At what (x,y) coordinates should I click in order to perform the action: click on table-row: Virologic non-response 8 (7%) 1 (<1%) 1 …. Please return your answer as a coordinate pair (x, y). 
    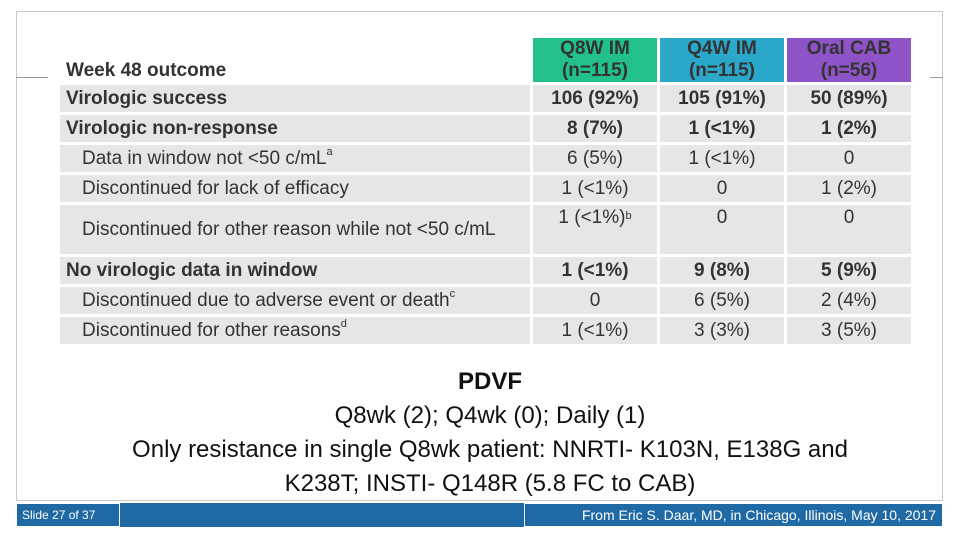
    Looking at the image, I should click on (485, 128).